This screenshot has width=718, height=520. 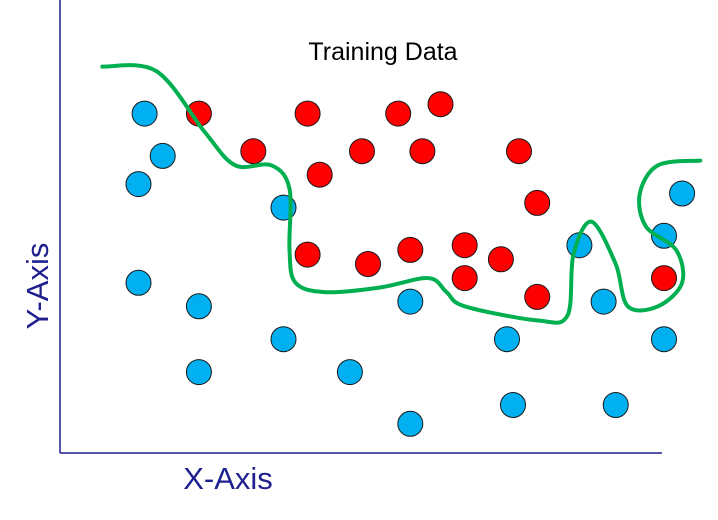 I want to click on chart-title: Training Data, so click(x=382, y=52).